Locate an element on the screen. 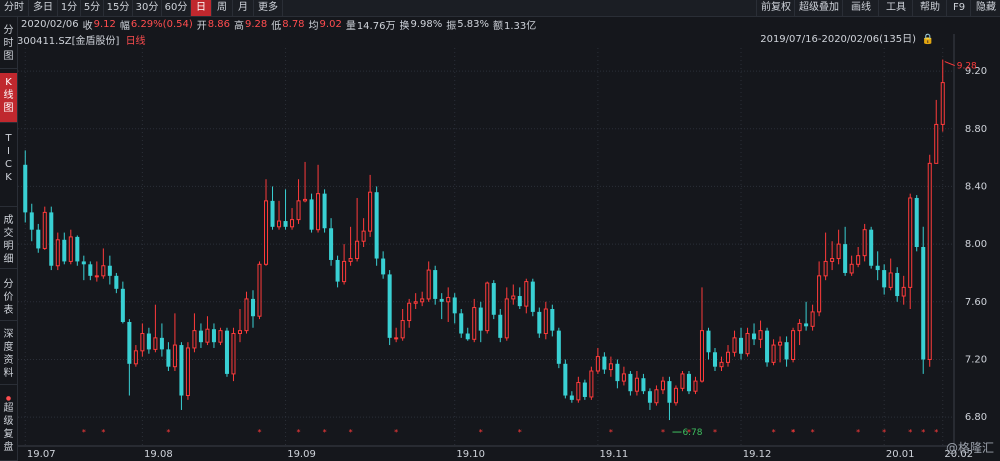 This screenshot has height=461, width=1000. x-tick-label: 19.11 is located at coordinates (614, 454).